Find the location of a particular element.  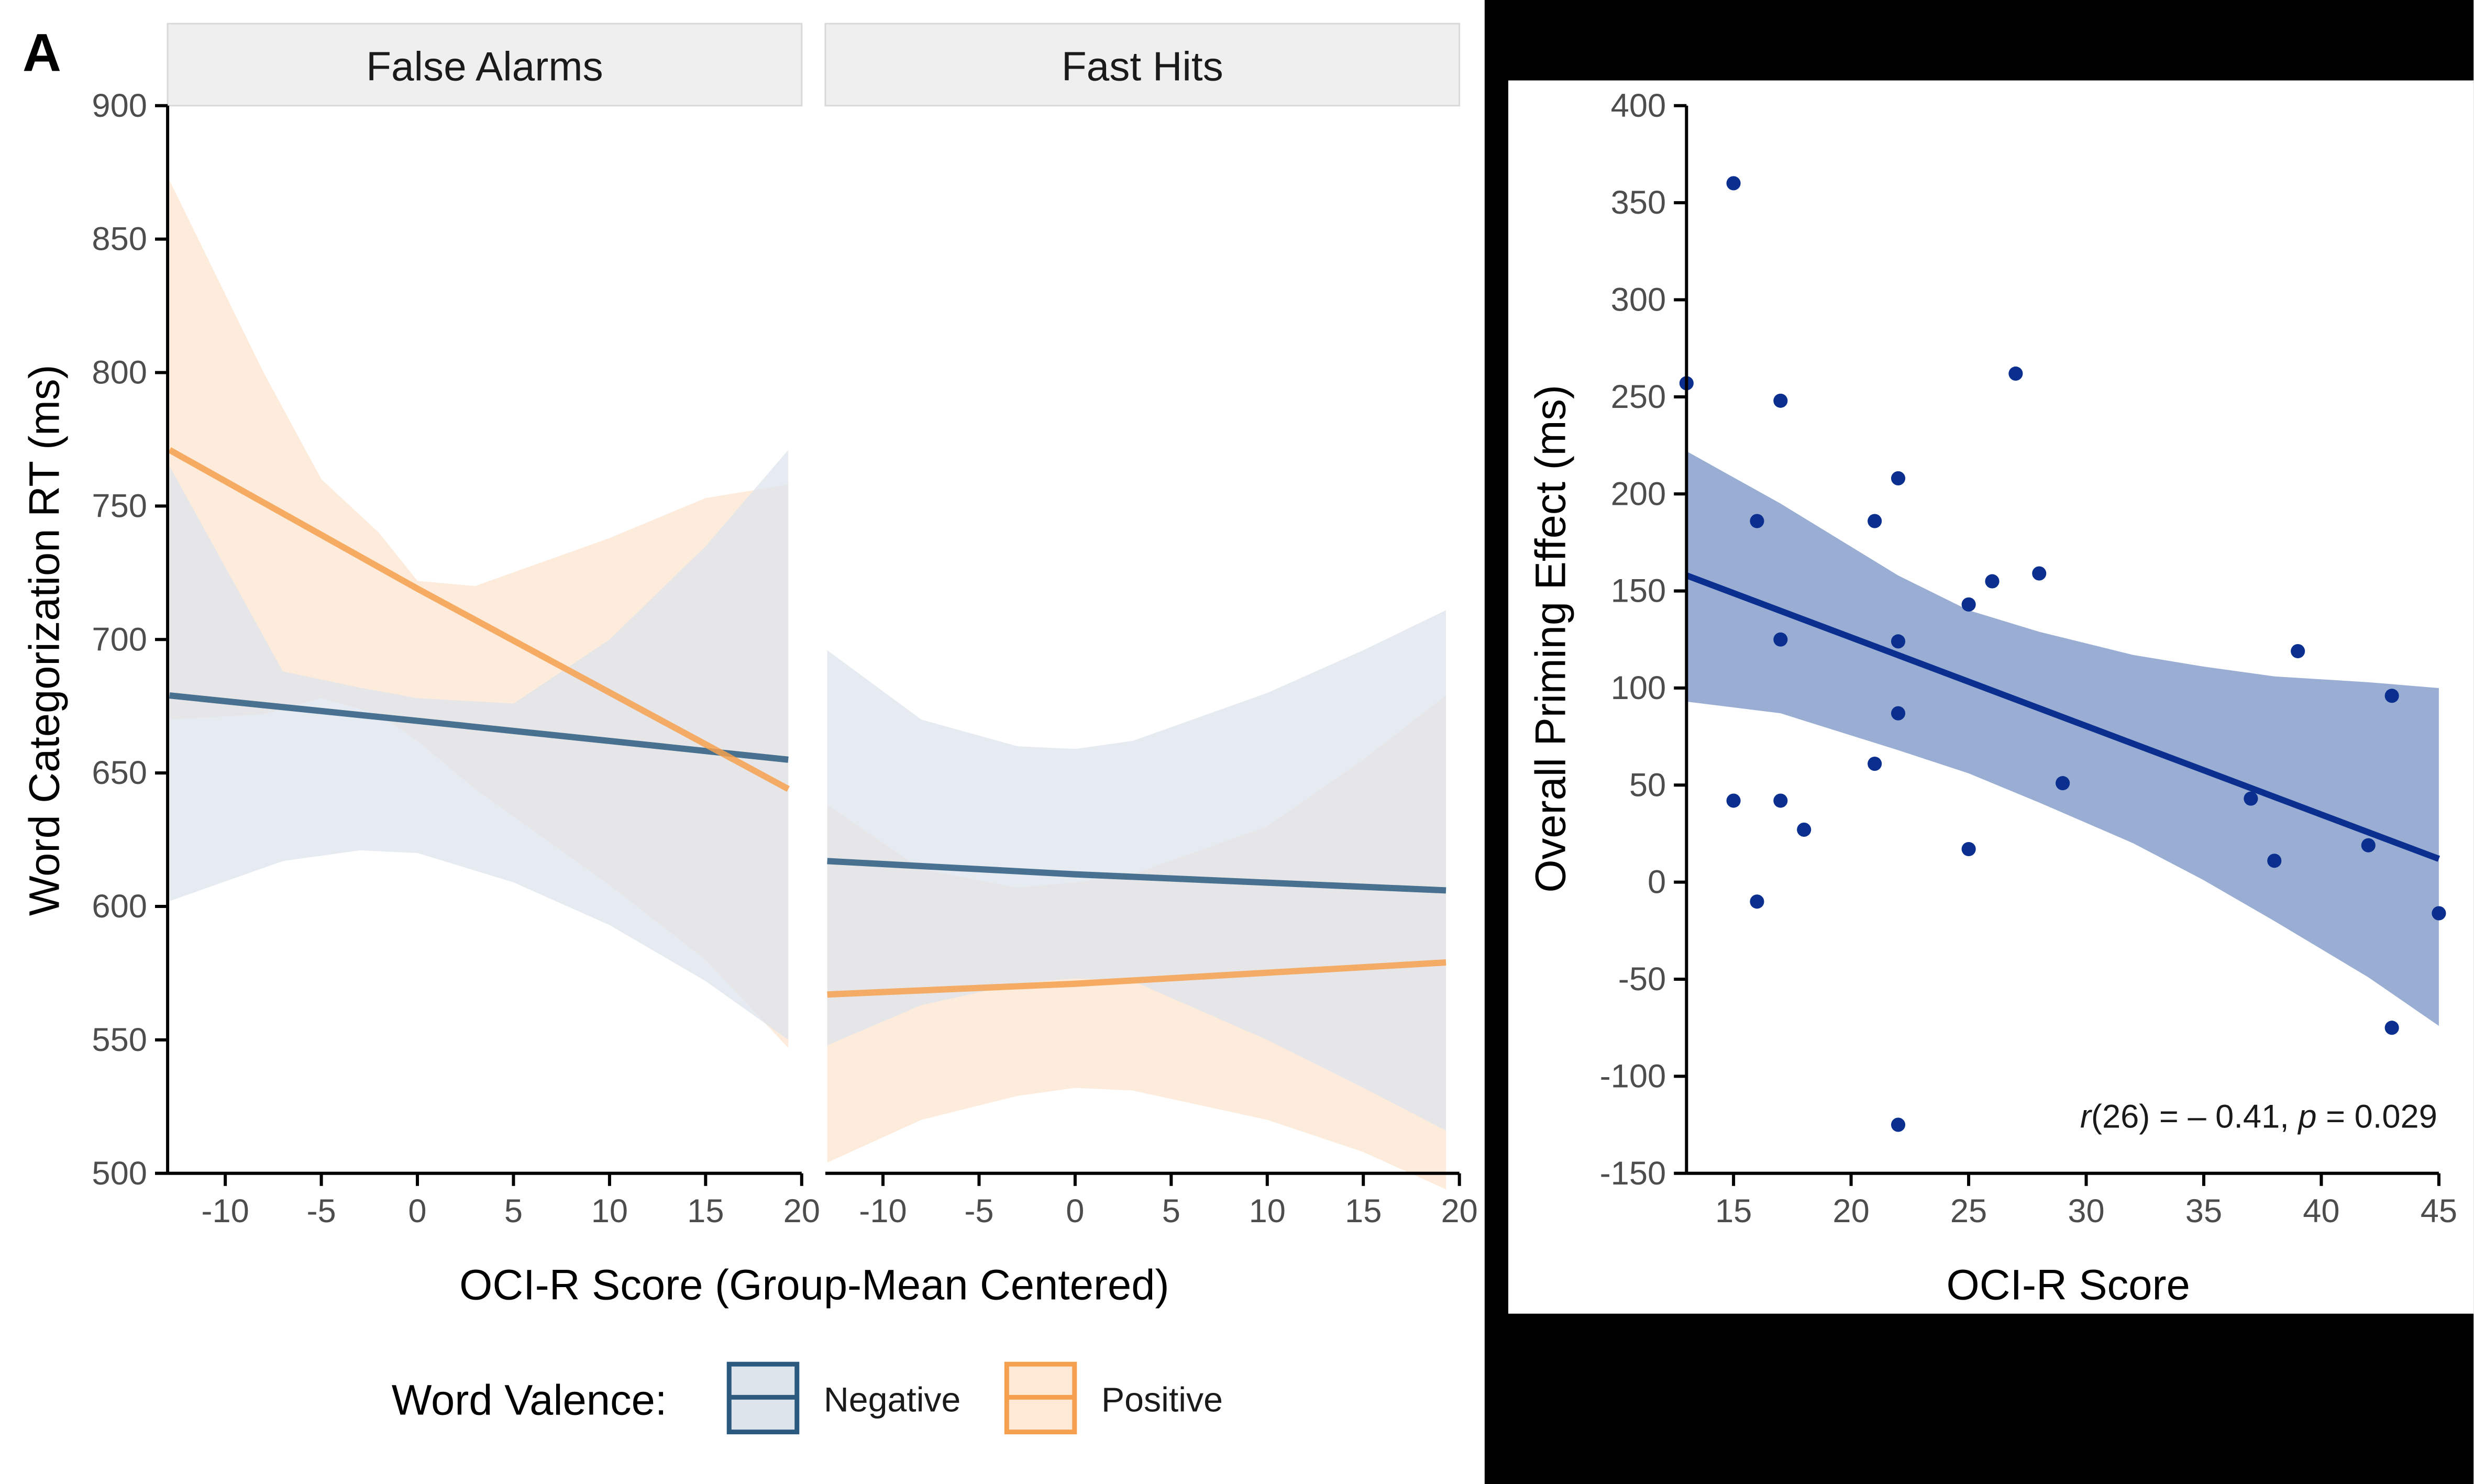

y-tick-label: 600 is located at coordinates (120, 907).